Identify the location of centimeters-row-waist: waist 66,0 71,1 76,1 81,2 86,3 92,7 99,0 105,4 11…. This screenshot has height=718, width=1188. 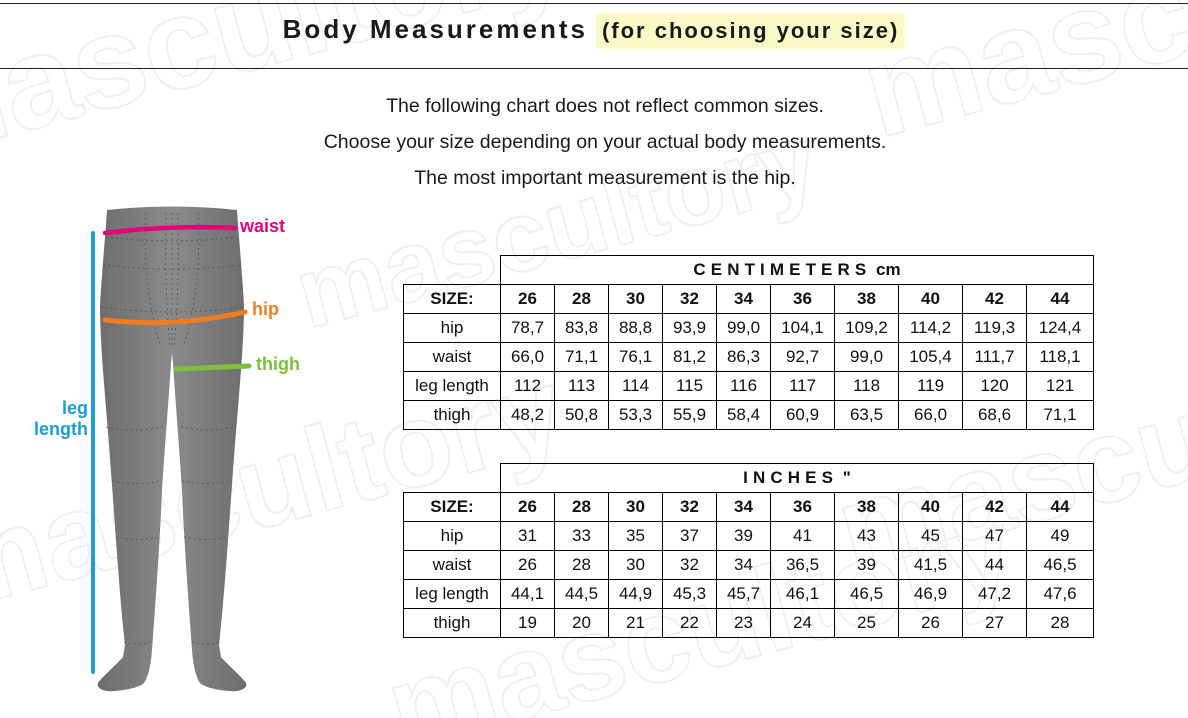
(748, 357).